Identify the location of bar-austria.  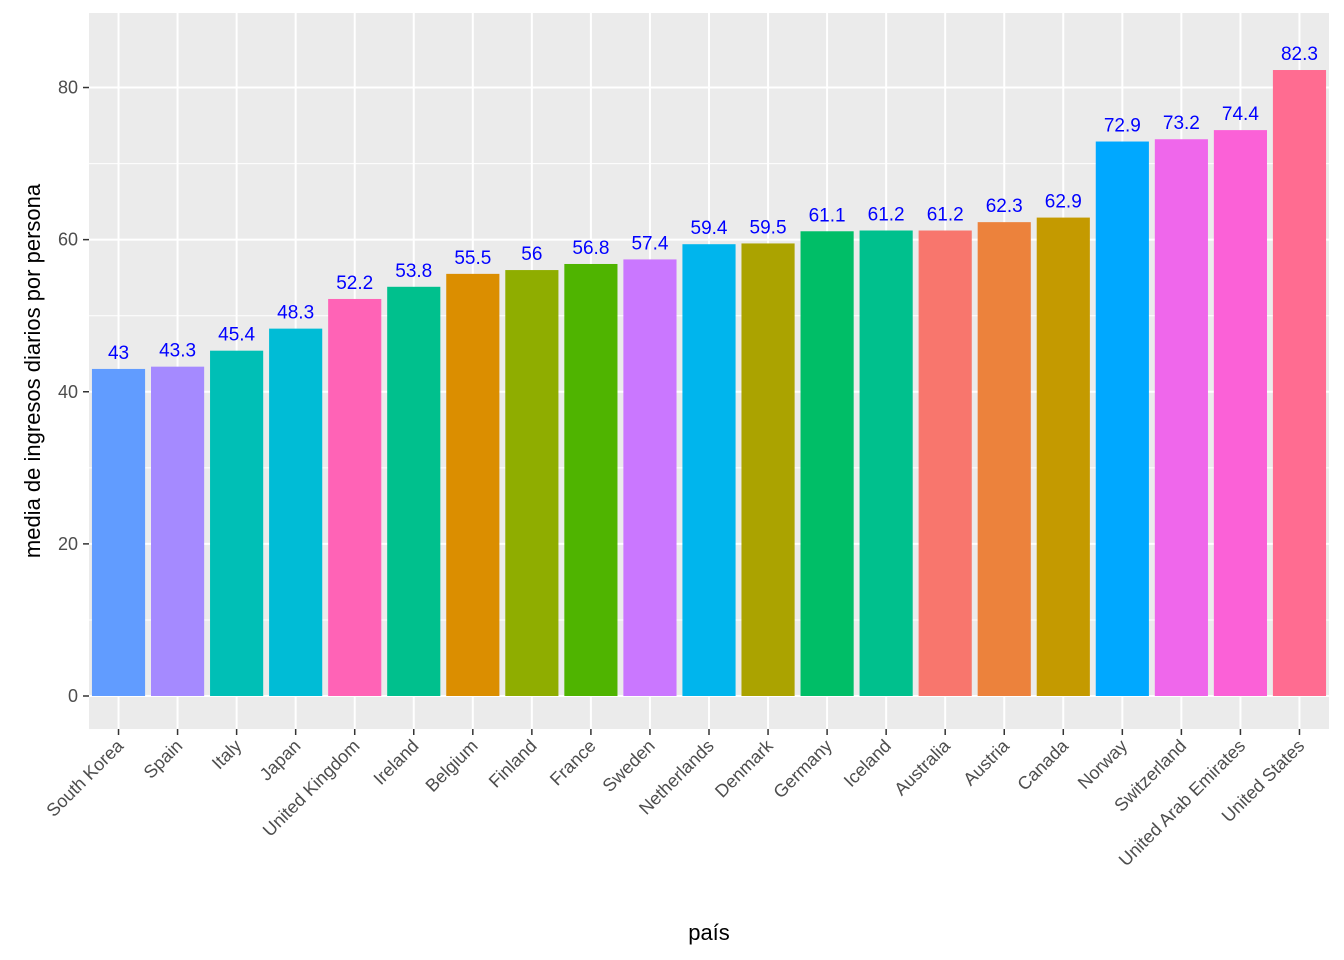
(1004, 459).